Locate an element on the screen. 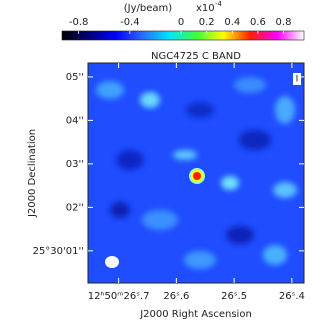  y-tick-label: 03'' is located at coordinates (75, 164).